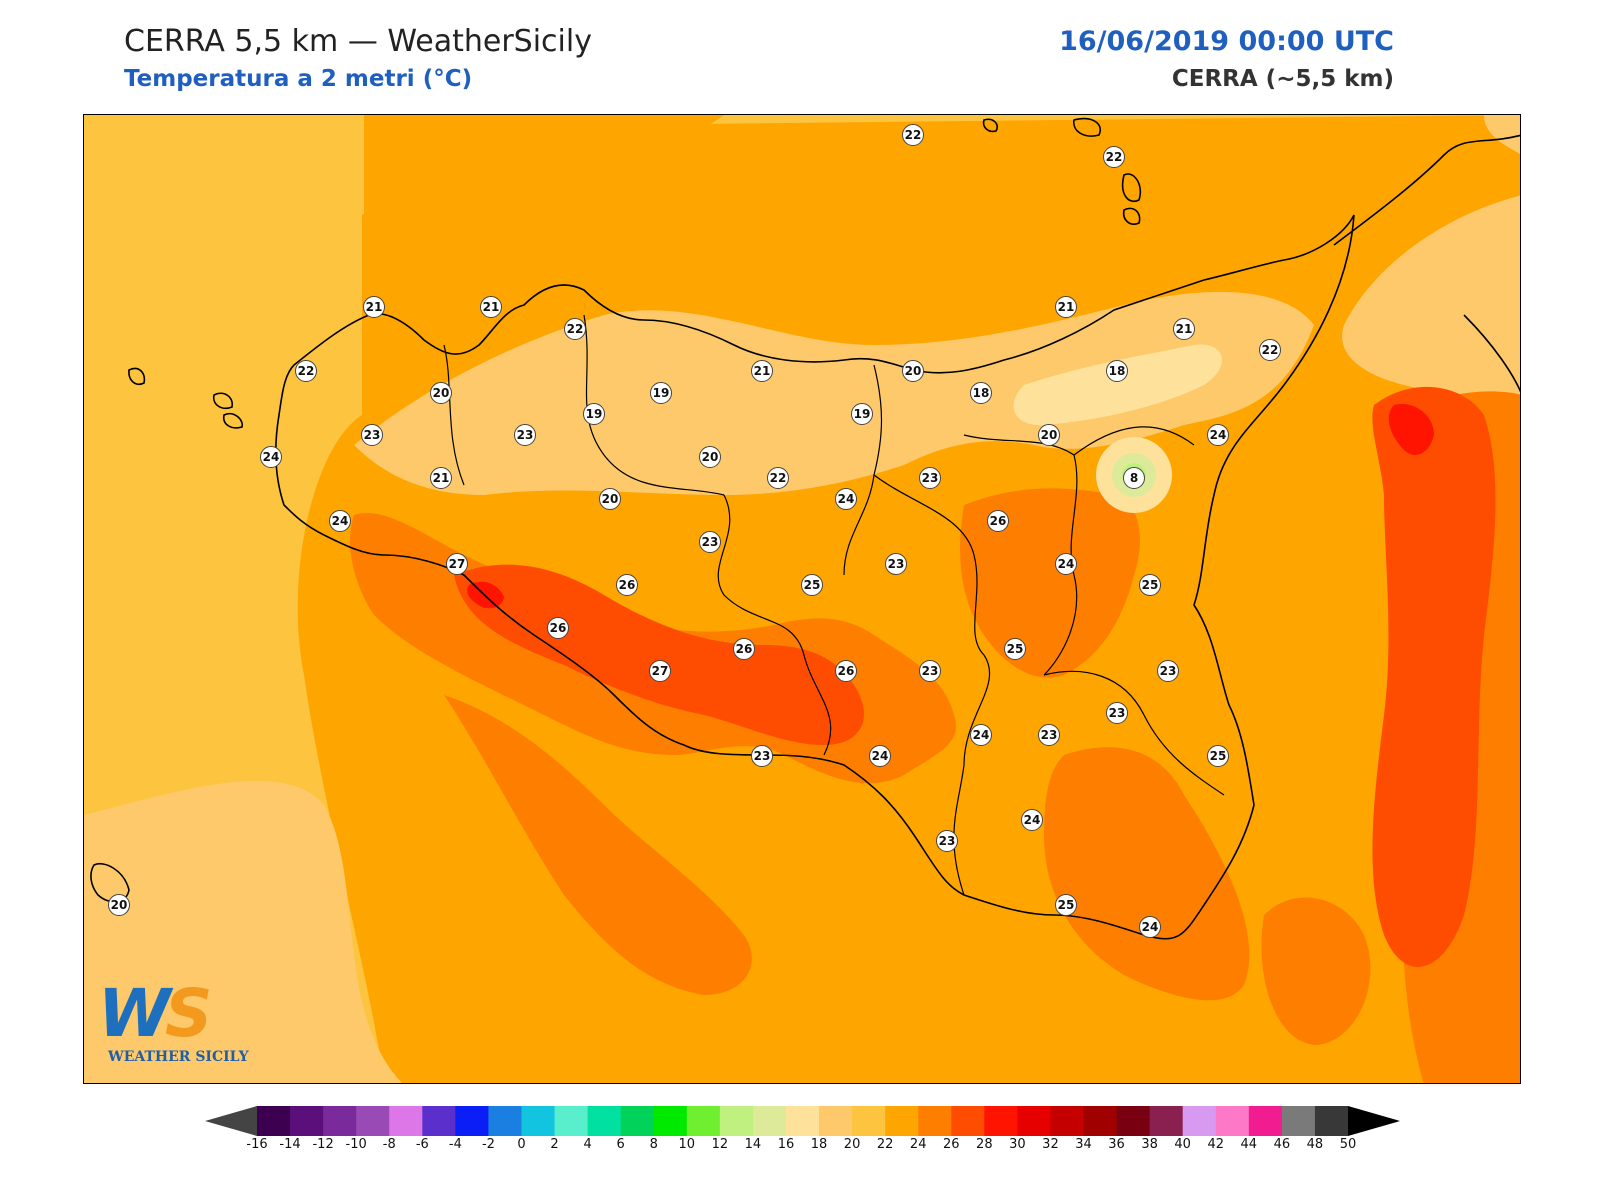  I want to click on colorbar-tick-label: 2, so click(554, 1144).